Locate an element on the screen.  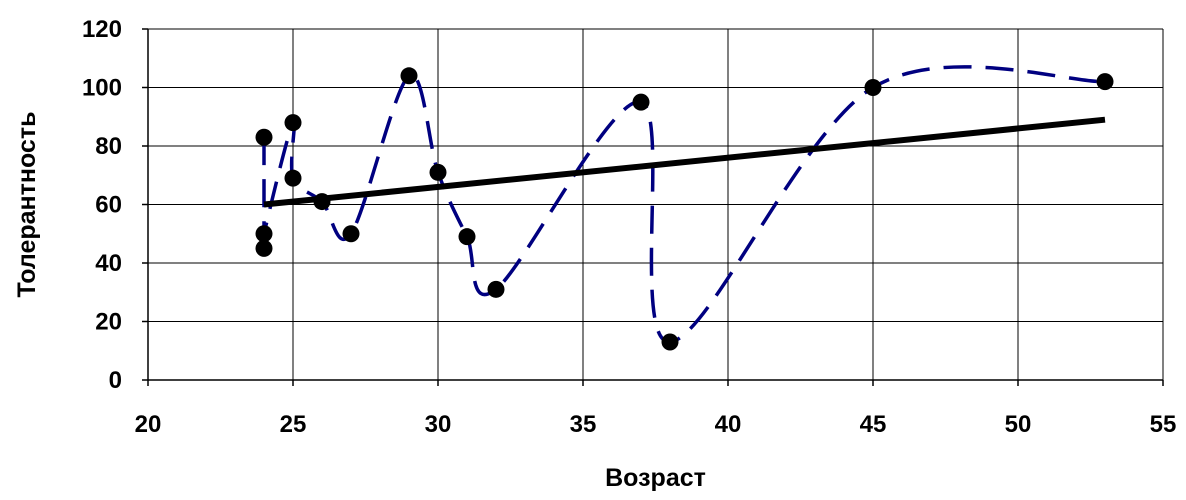
y-tick-label: 40 is located at coordinates (108, 263).